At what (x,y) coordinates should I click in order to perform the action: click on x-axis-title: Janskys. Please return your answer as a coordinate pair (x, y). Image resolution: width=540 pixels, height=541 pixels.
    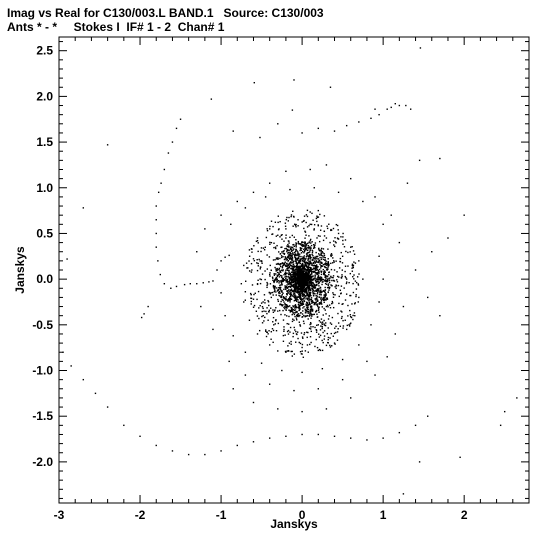
    Looking at the image, I should click on (294, 524).